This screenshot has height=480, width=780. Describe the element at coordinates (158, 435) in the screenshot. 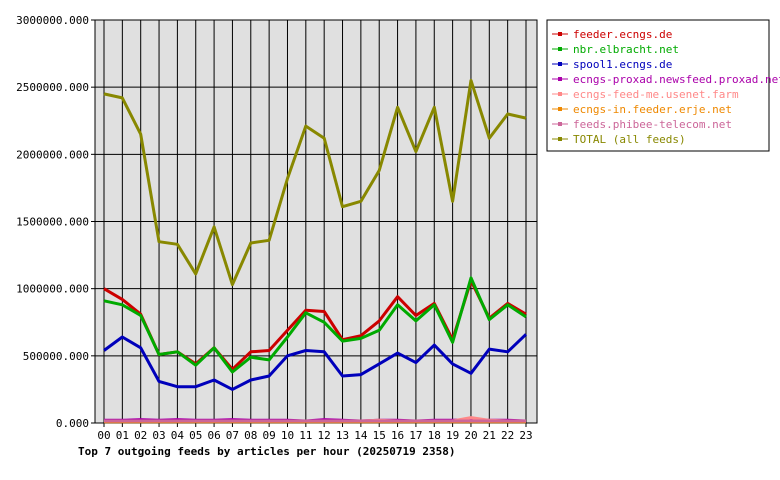

I see `x-tick-label: 03` at that location.